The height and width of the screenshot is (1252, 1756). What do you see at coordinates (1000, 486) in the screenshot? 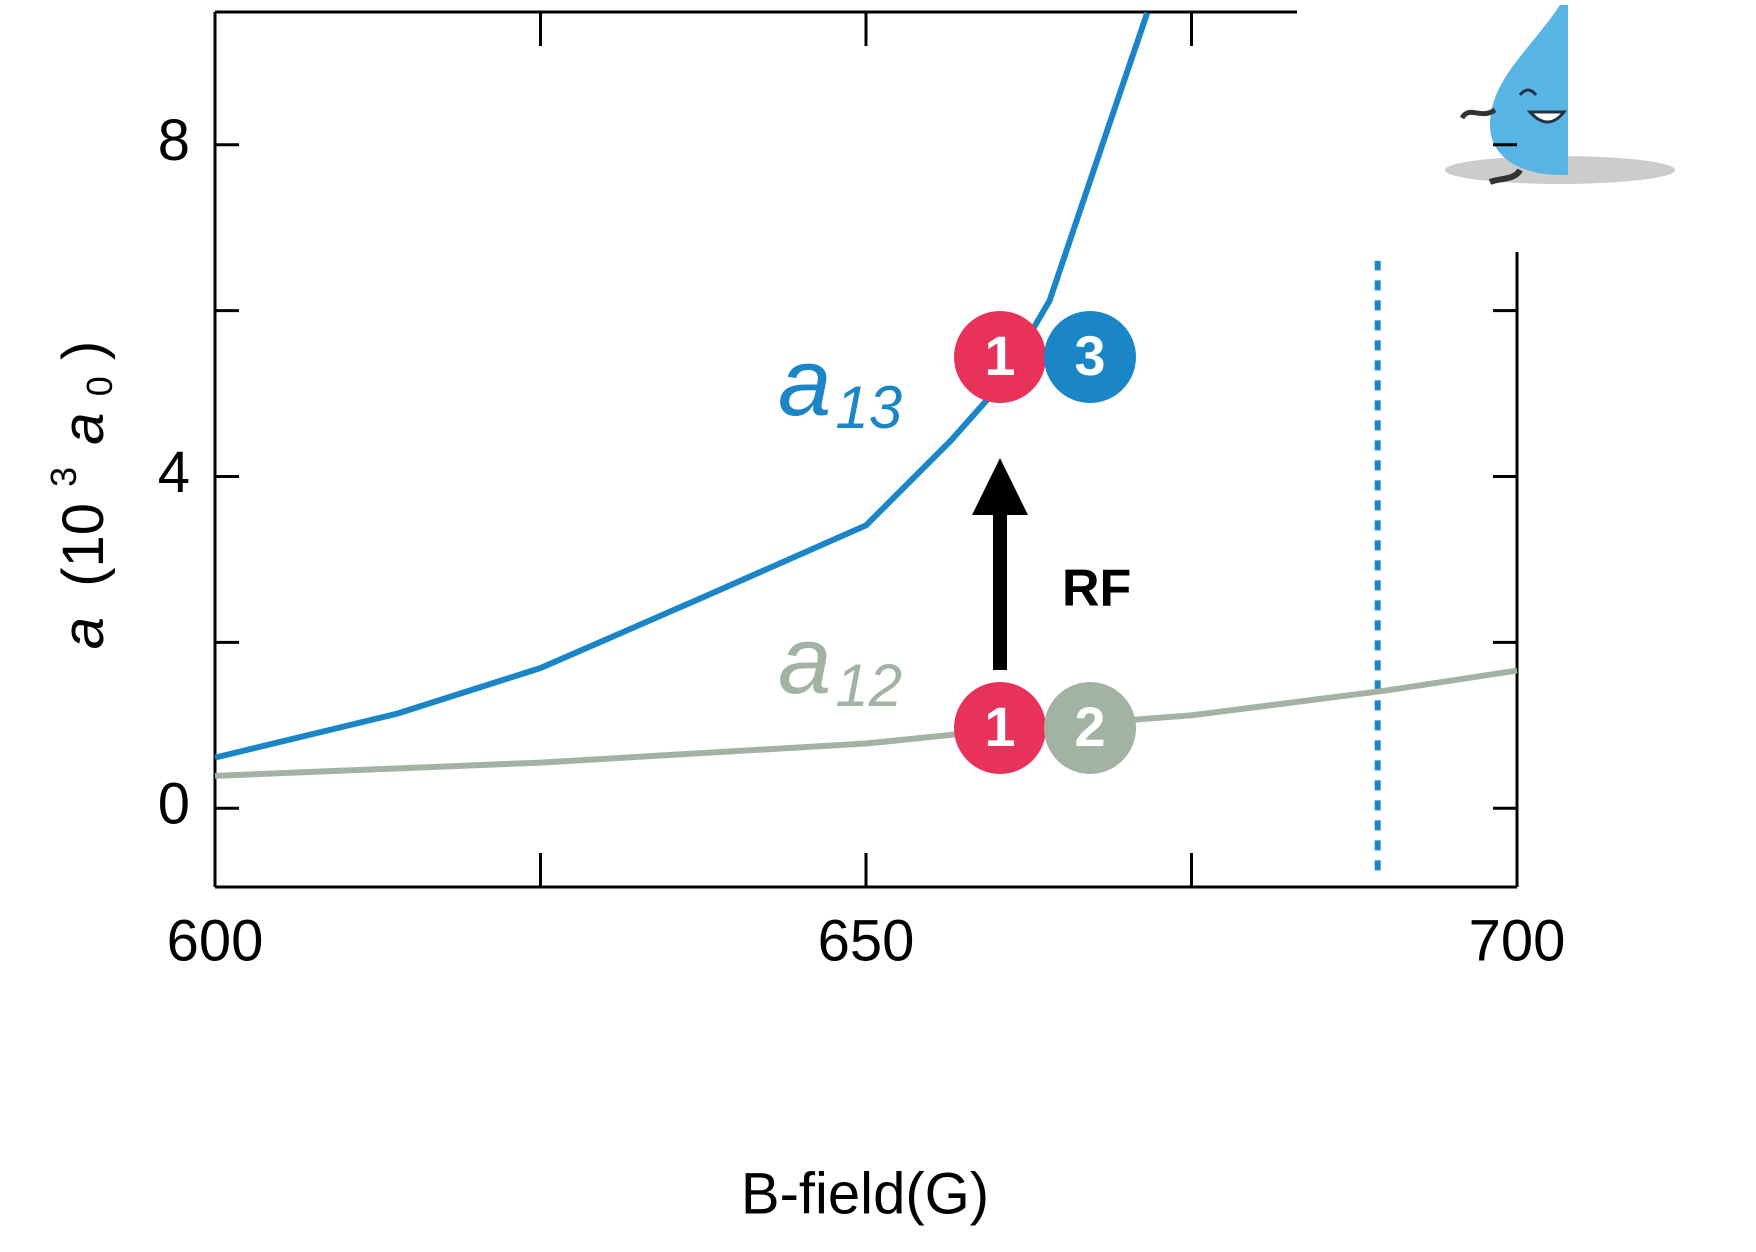
I see `arrow-head` at bounding box center [1000, 486].